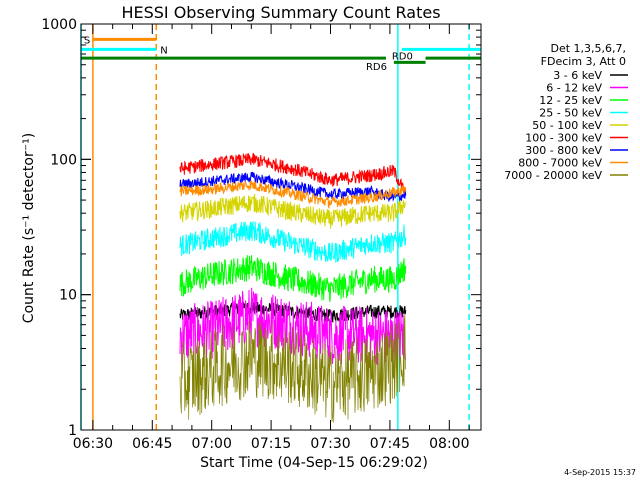  What do you see at coordinates (402, 56) in the screenshot?
I see `flag-label-5: RD0` at bounding box center [402, 56].